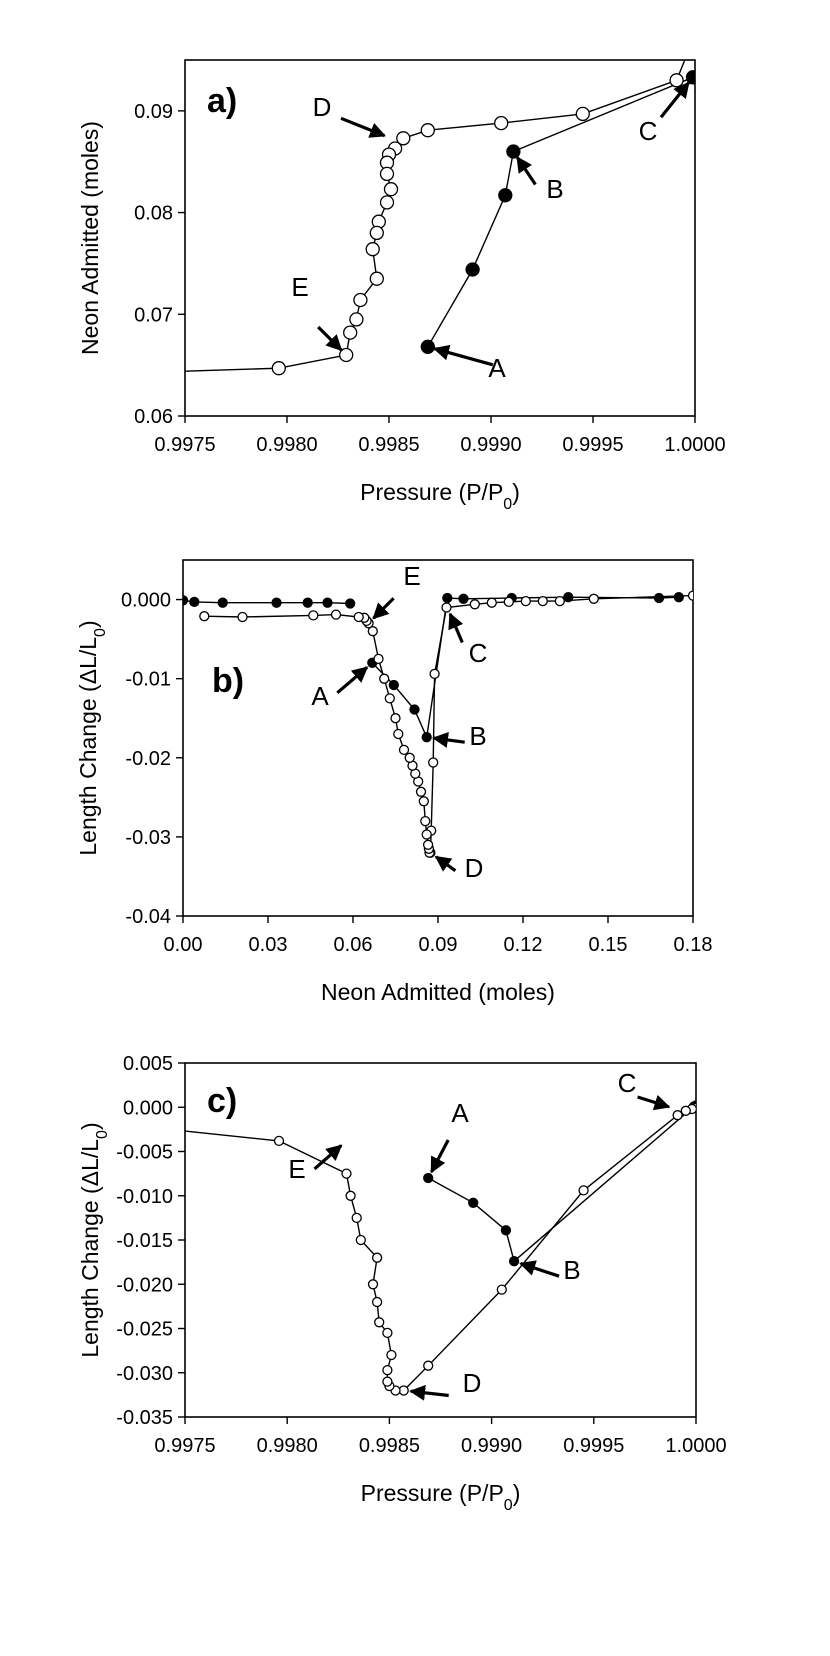 Image resolution: width=830 pixels, height=1656 pixels. I want to click on x-tick-label-c: 0.9990, so click(491, 1446).